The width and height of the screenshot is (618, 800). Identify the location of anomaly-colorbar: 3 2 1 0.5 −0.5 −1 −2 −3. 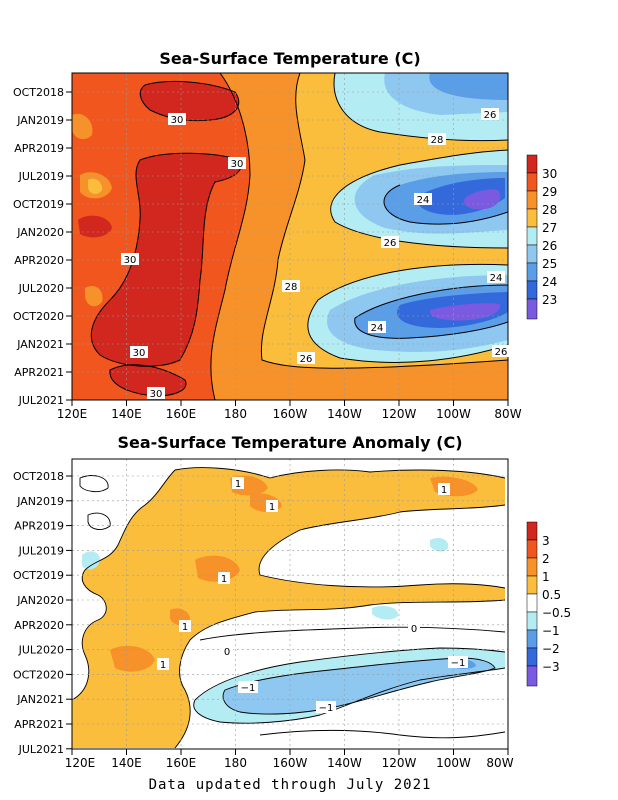
(548, 604).